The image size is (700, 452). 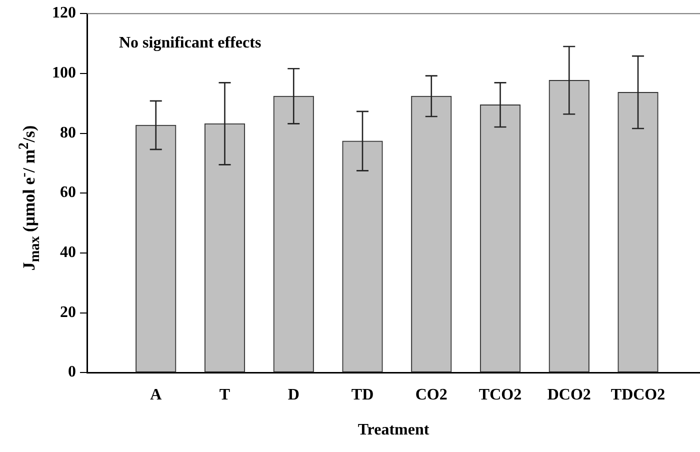 What do you see at coordinates (68, 133) in the screenshot?
I see `y-tick-label: 80` at bounding box center [68, 133].